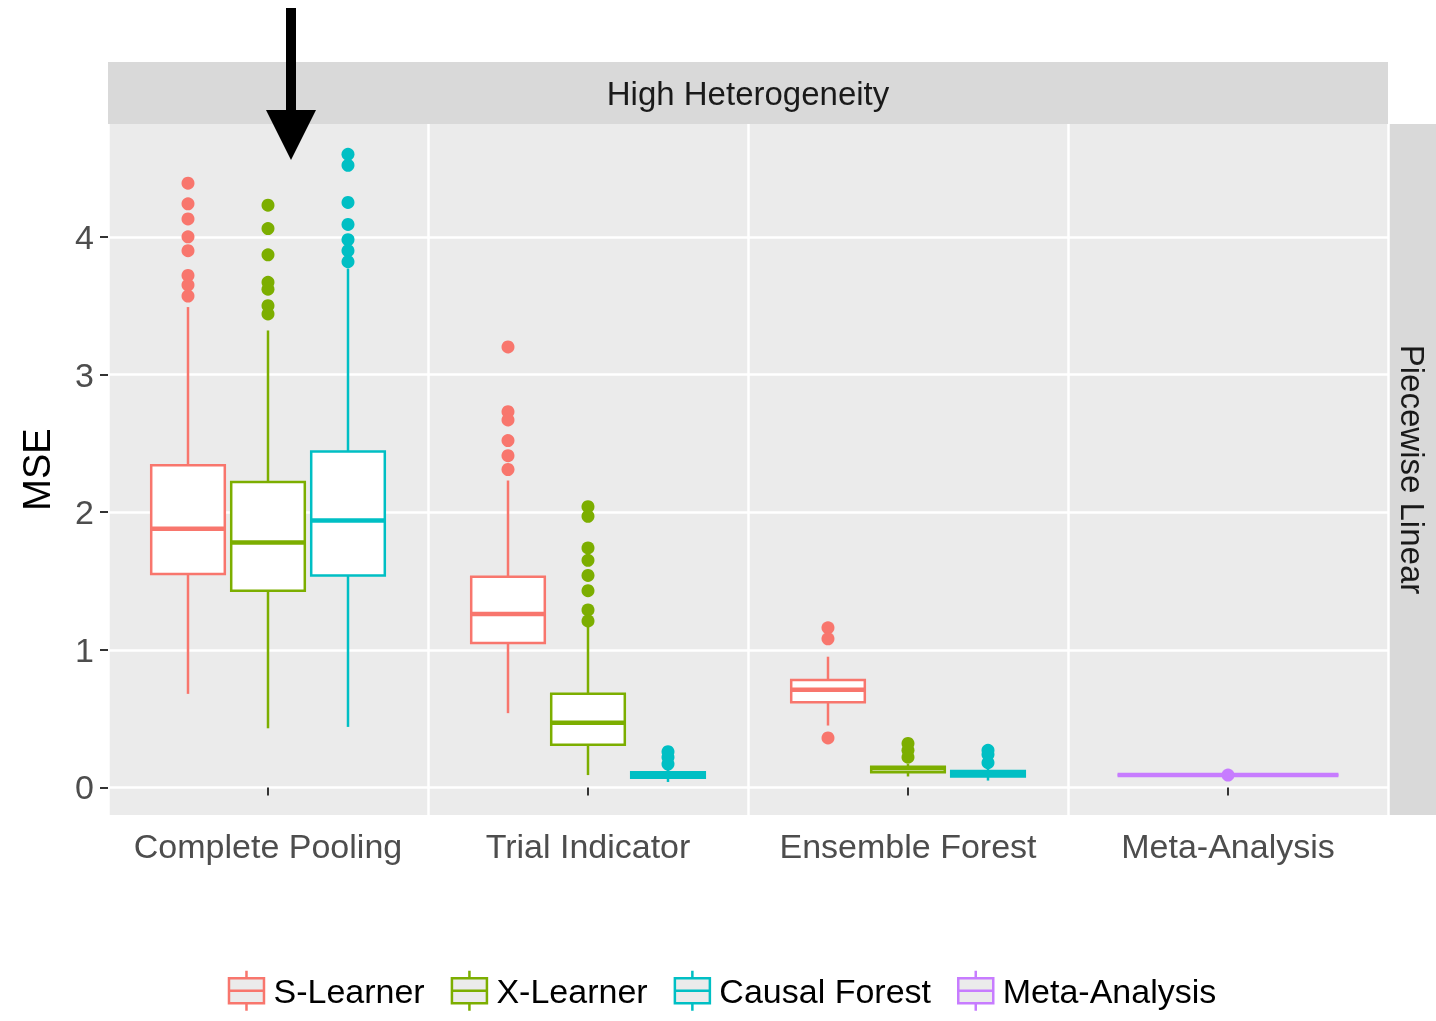 The height and width of the screenshot is (1021, 1436). I want to click on legend-label: Meta-Analysis, so click(1109, 990).